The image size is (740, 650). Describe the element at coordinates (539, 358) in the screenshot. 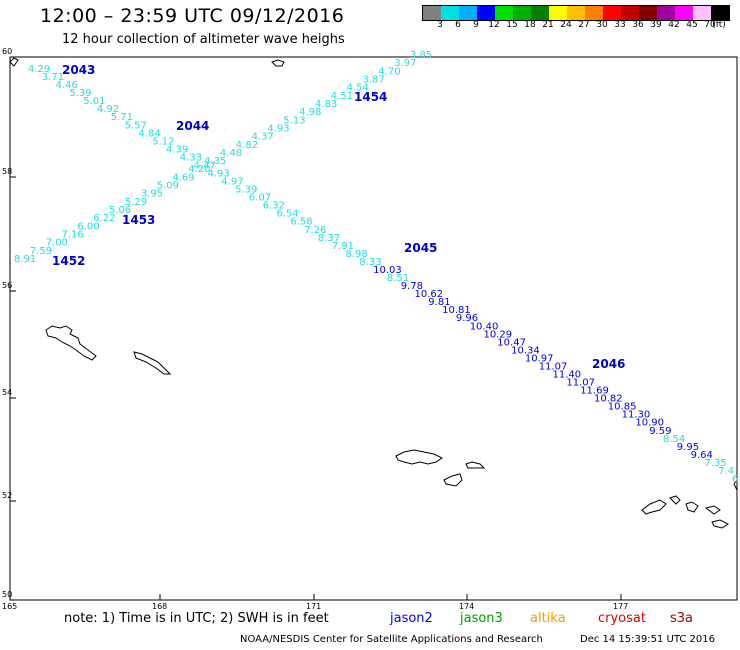

I see `swh-value: 10.97` at that location.